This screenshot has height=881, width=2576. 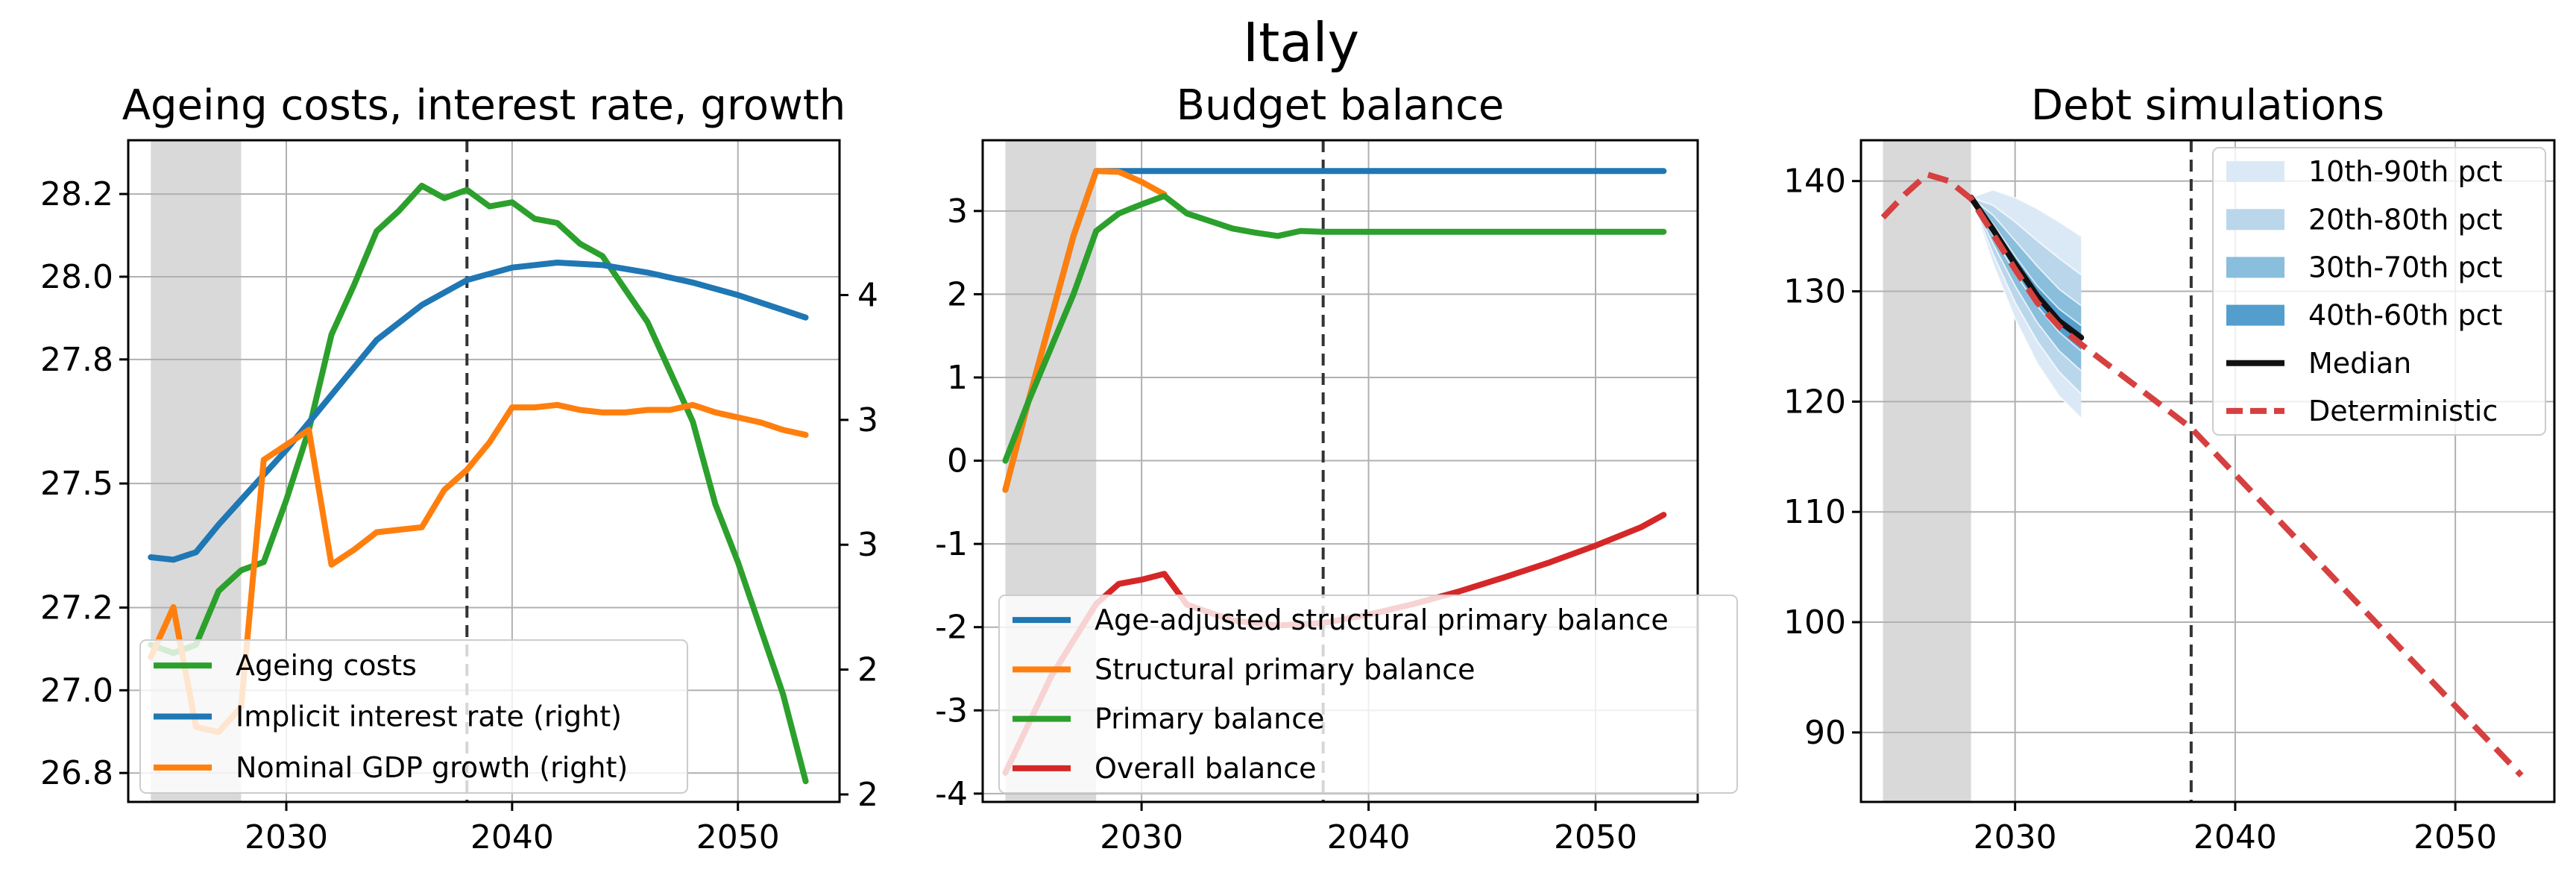 I want to click on y-tick-label: -2, so click(x=952, y=628).